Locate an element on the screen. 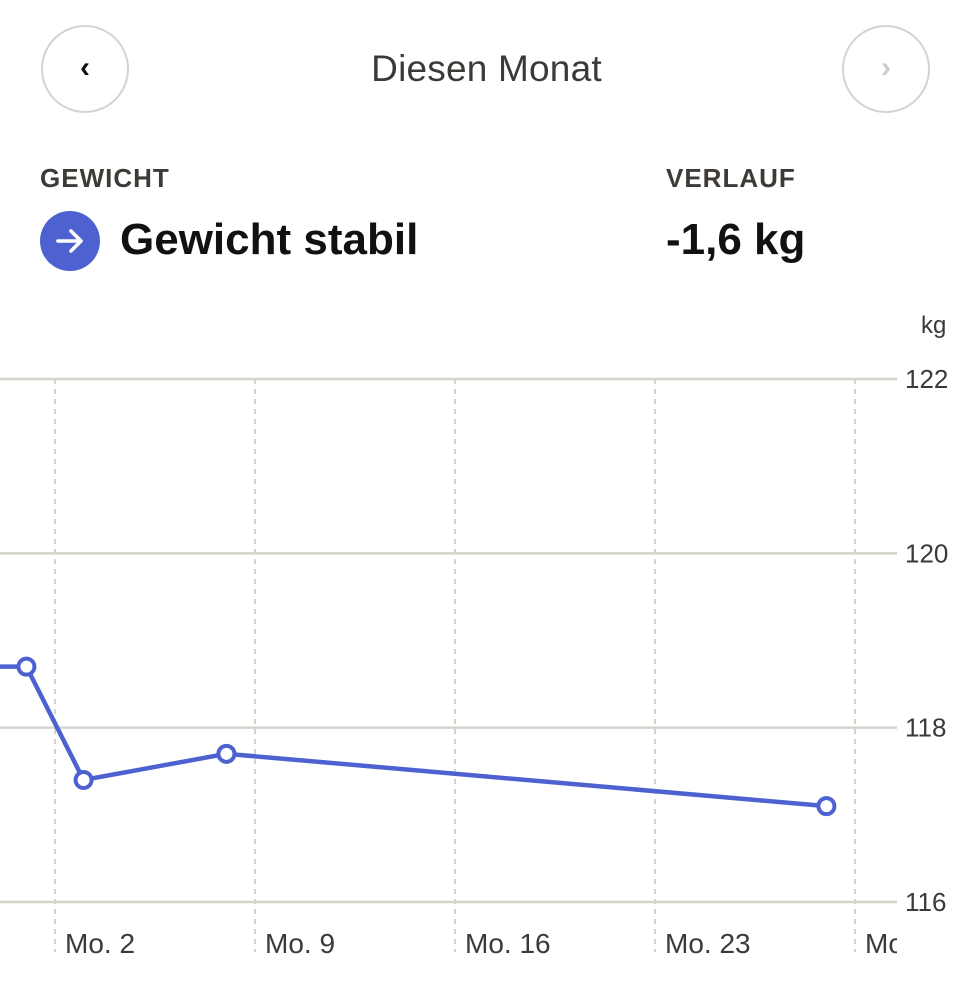 Image resolution: width=973 pixels, height=1000 pixels. weight-trend-value: -1,6 kg is located at coordinates (736, 239).